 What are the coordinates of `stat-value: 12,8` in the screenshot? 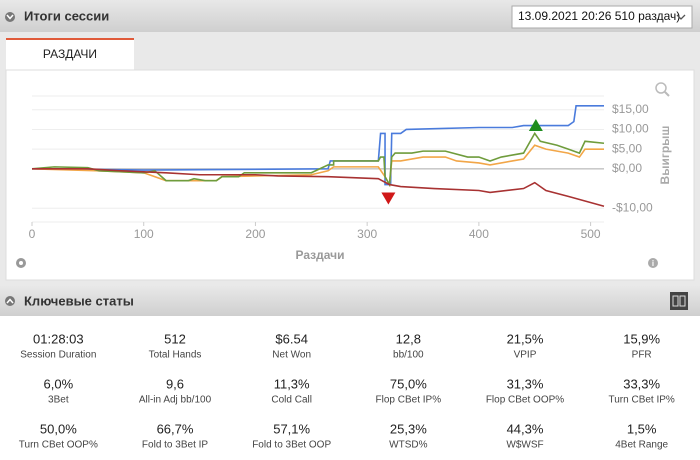 It's located at (408, 338).